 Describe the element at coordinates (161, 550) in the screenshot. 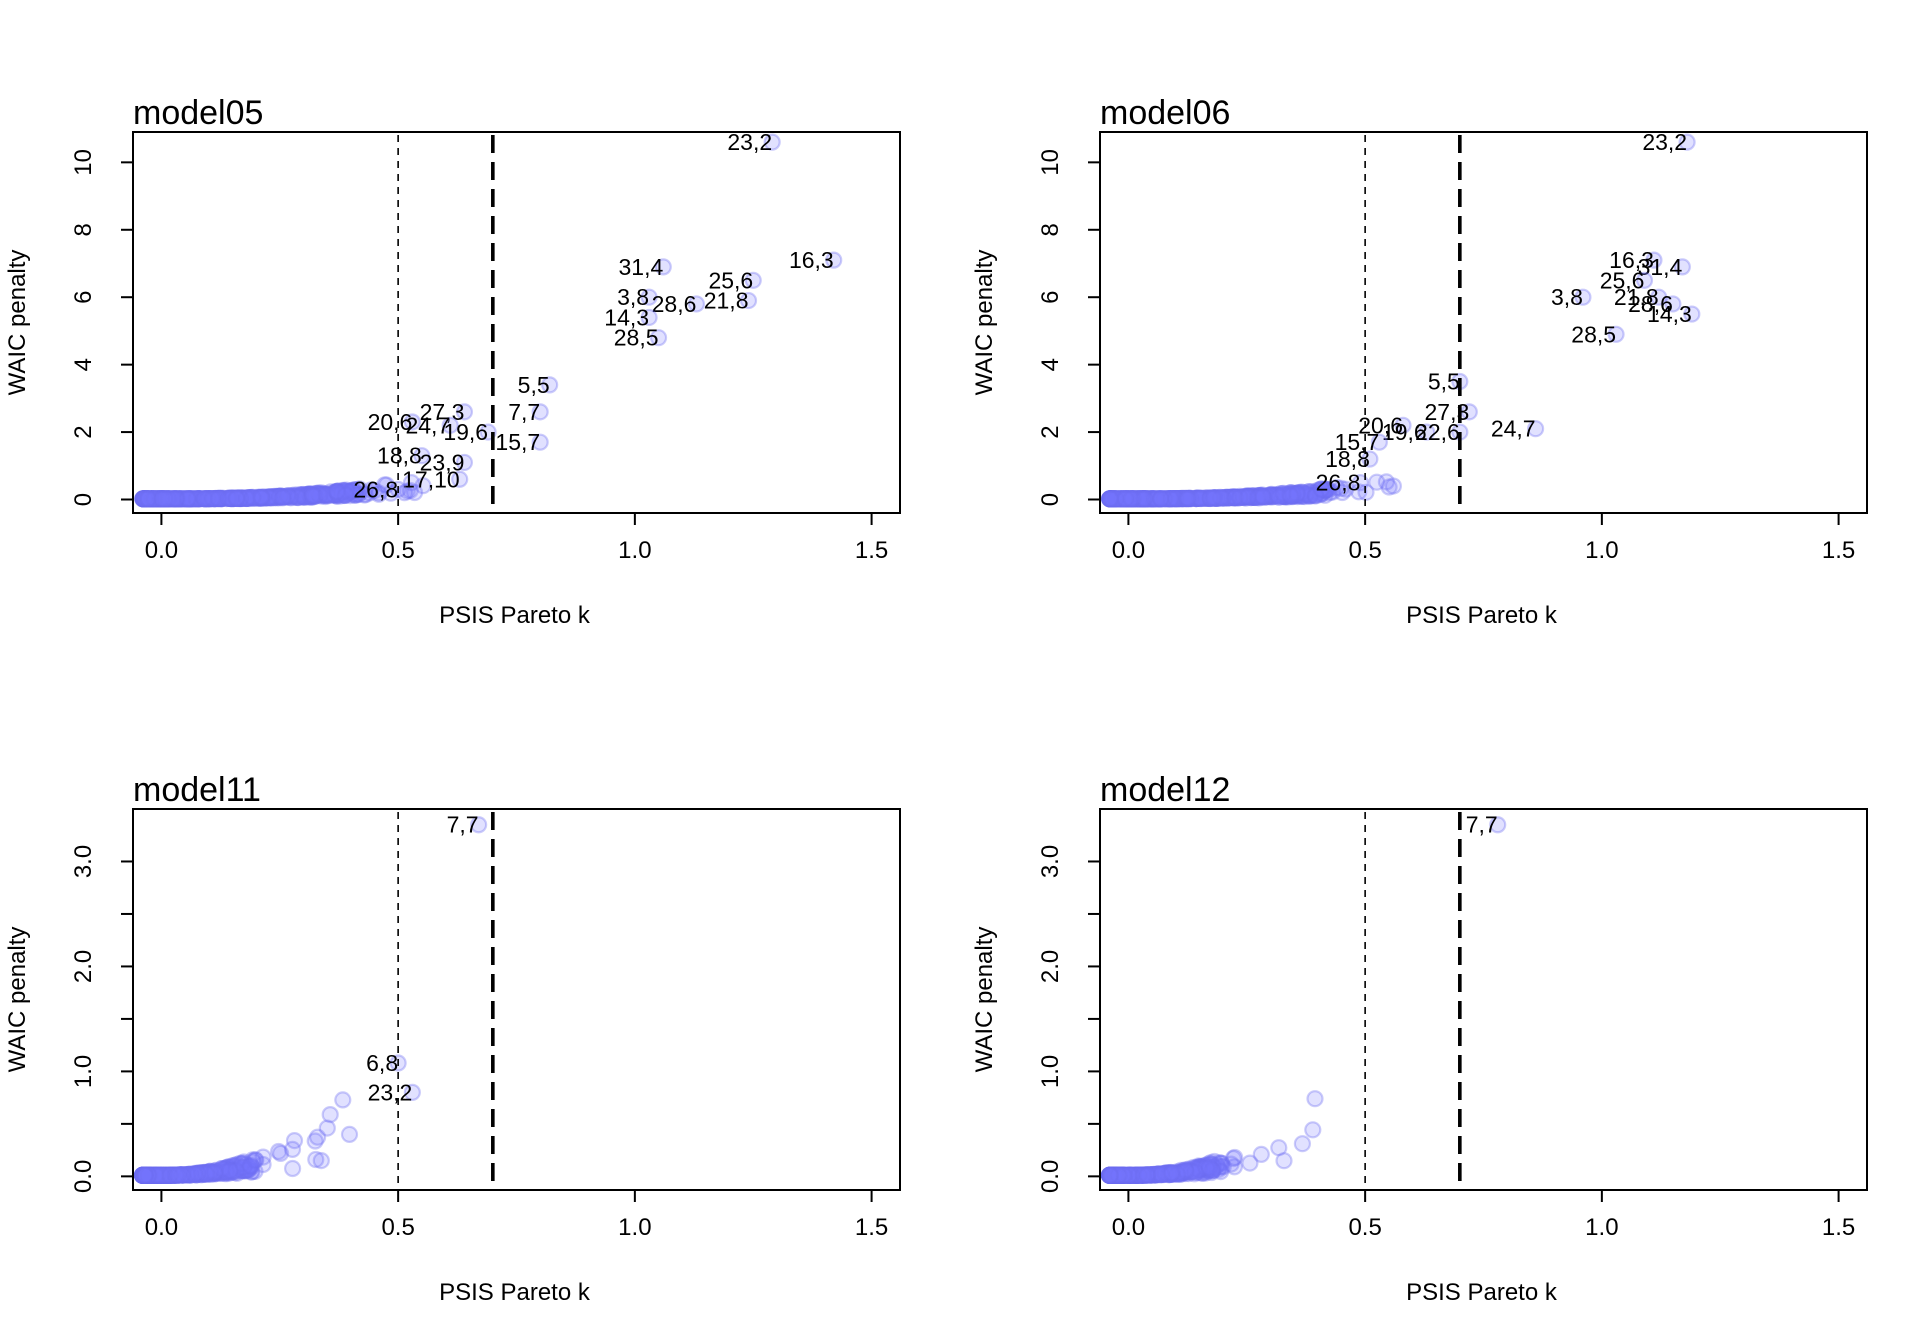

I see `x-tick-label: 0.0` at that location.